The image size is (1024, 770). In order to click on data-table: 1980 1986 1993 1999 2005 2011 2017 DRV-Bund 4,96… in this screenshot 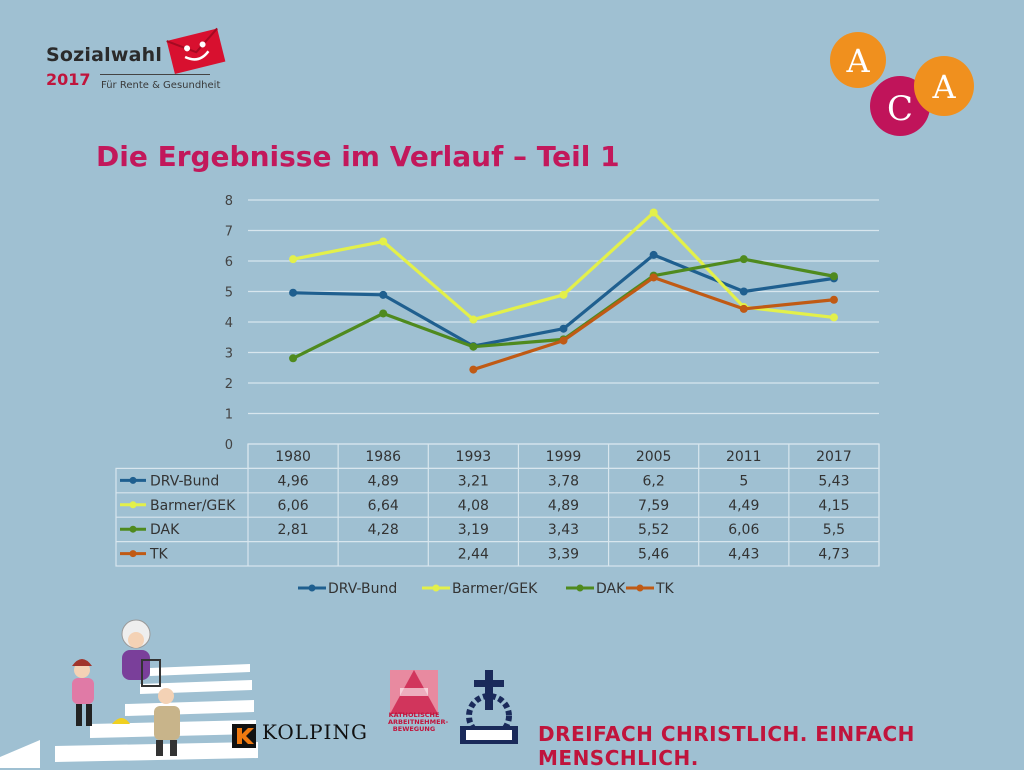, I will do `click(497, 505)`.